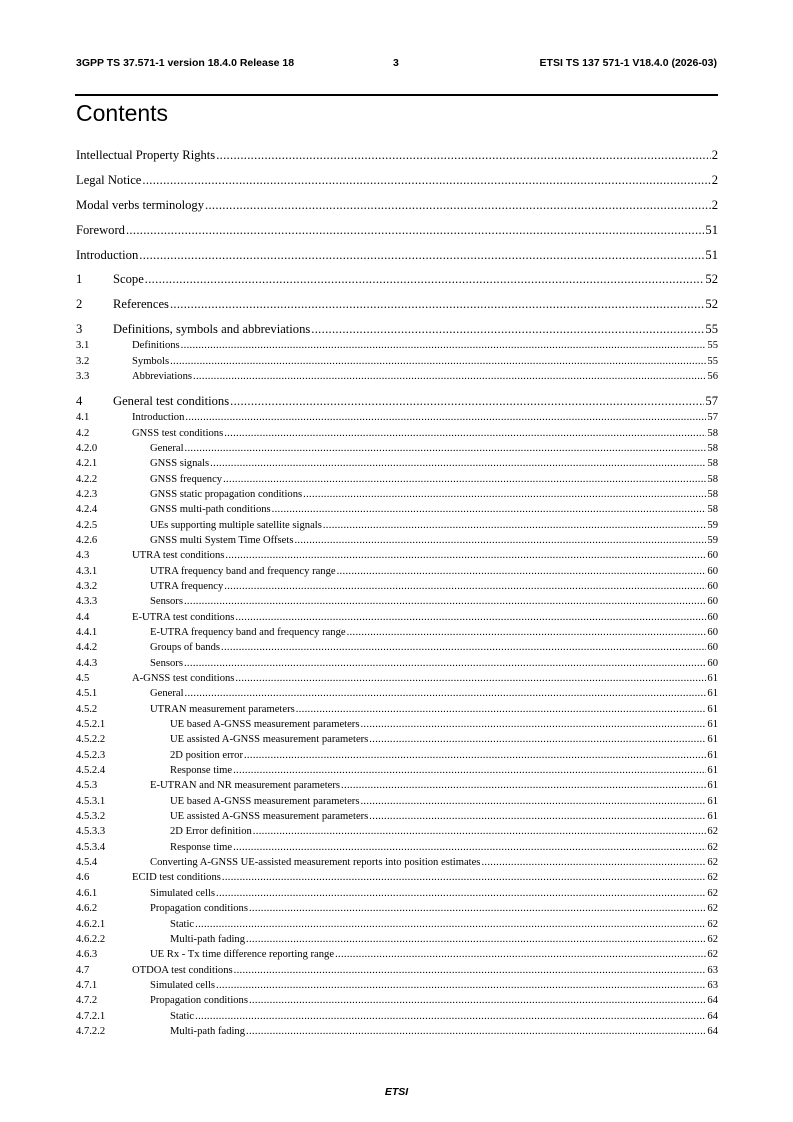 The height and width of the screenshot is (1122, 793). Describe the element at coordinates (712, 525) in the screenshot. I see `toc-entry-page: 59` at that location.